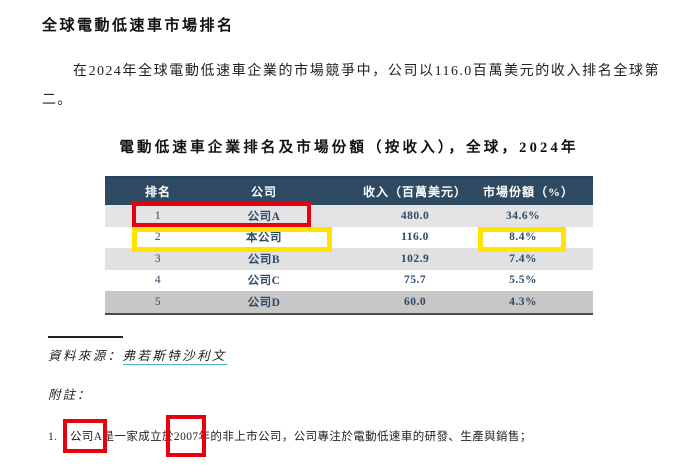 Image resolution: width=694 pixels, height=466 pixels. What do you see at coordinates (138, 437) in the screenshot?
I see `note-text-segment: 是一家成立於` at bounding box center [138, 437].